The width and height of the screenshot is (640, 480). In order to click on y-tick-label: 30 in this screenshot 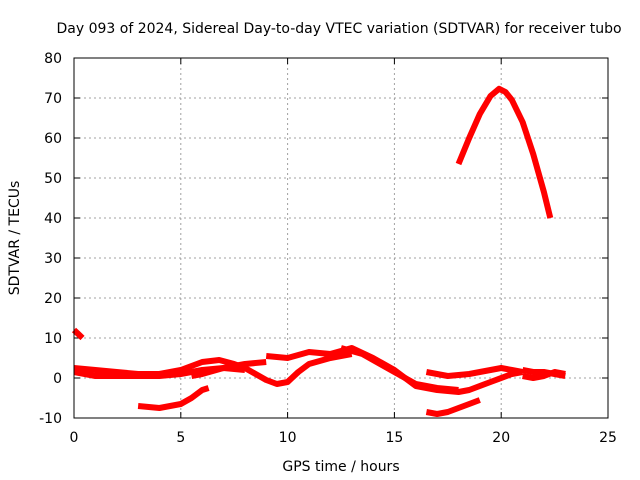, I will do `click(53, 259)`.